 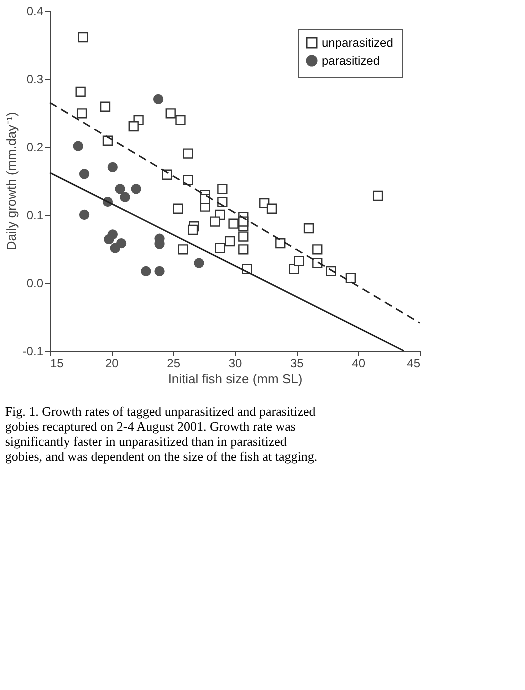 I want to click on y-tick-label: 0.4, so click(x=35, y=11).